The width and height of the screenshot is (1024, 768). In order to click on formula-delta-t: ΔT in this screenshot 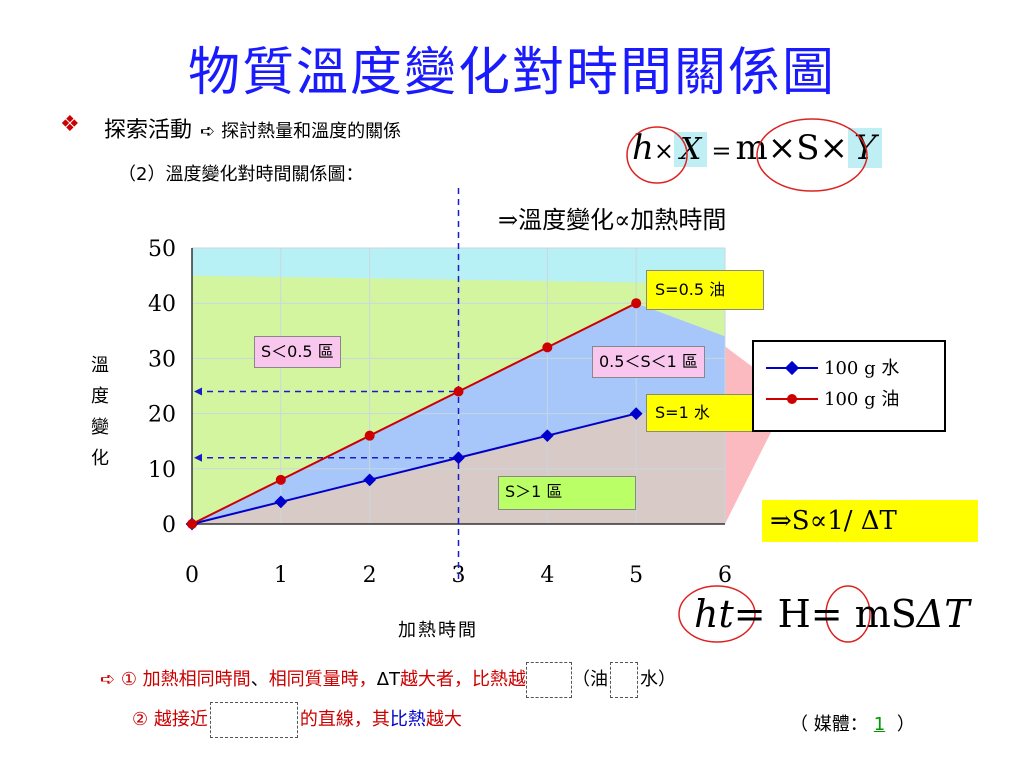, I will do `click(943, 614)`.